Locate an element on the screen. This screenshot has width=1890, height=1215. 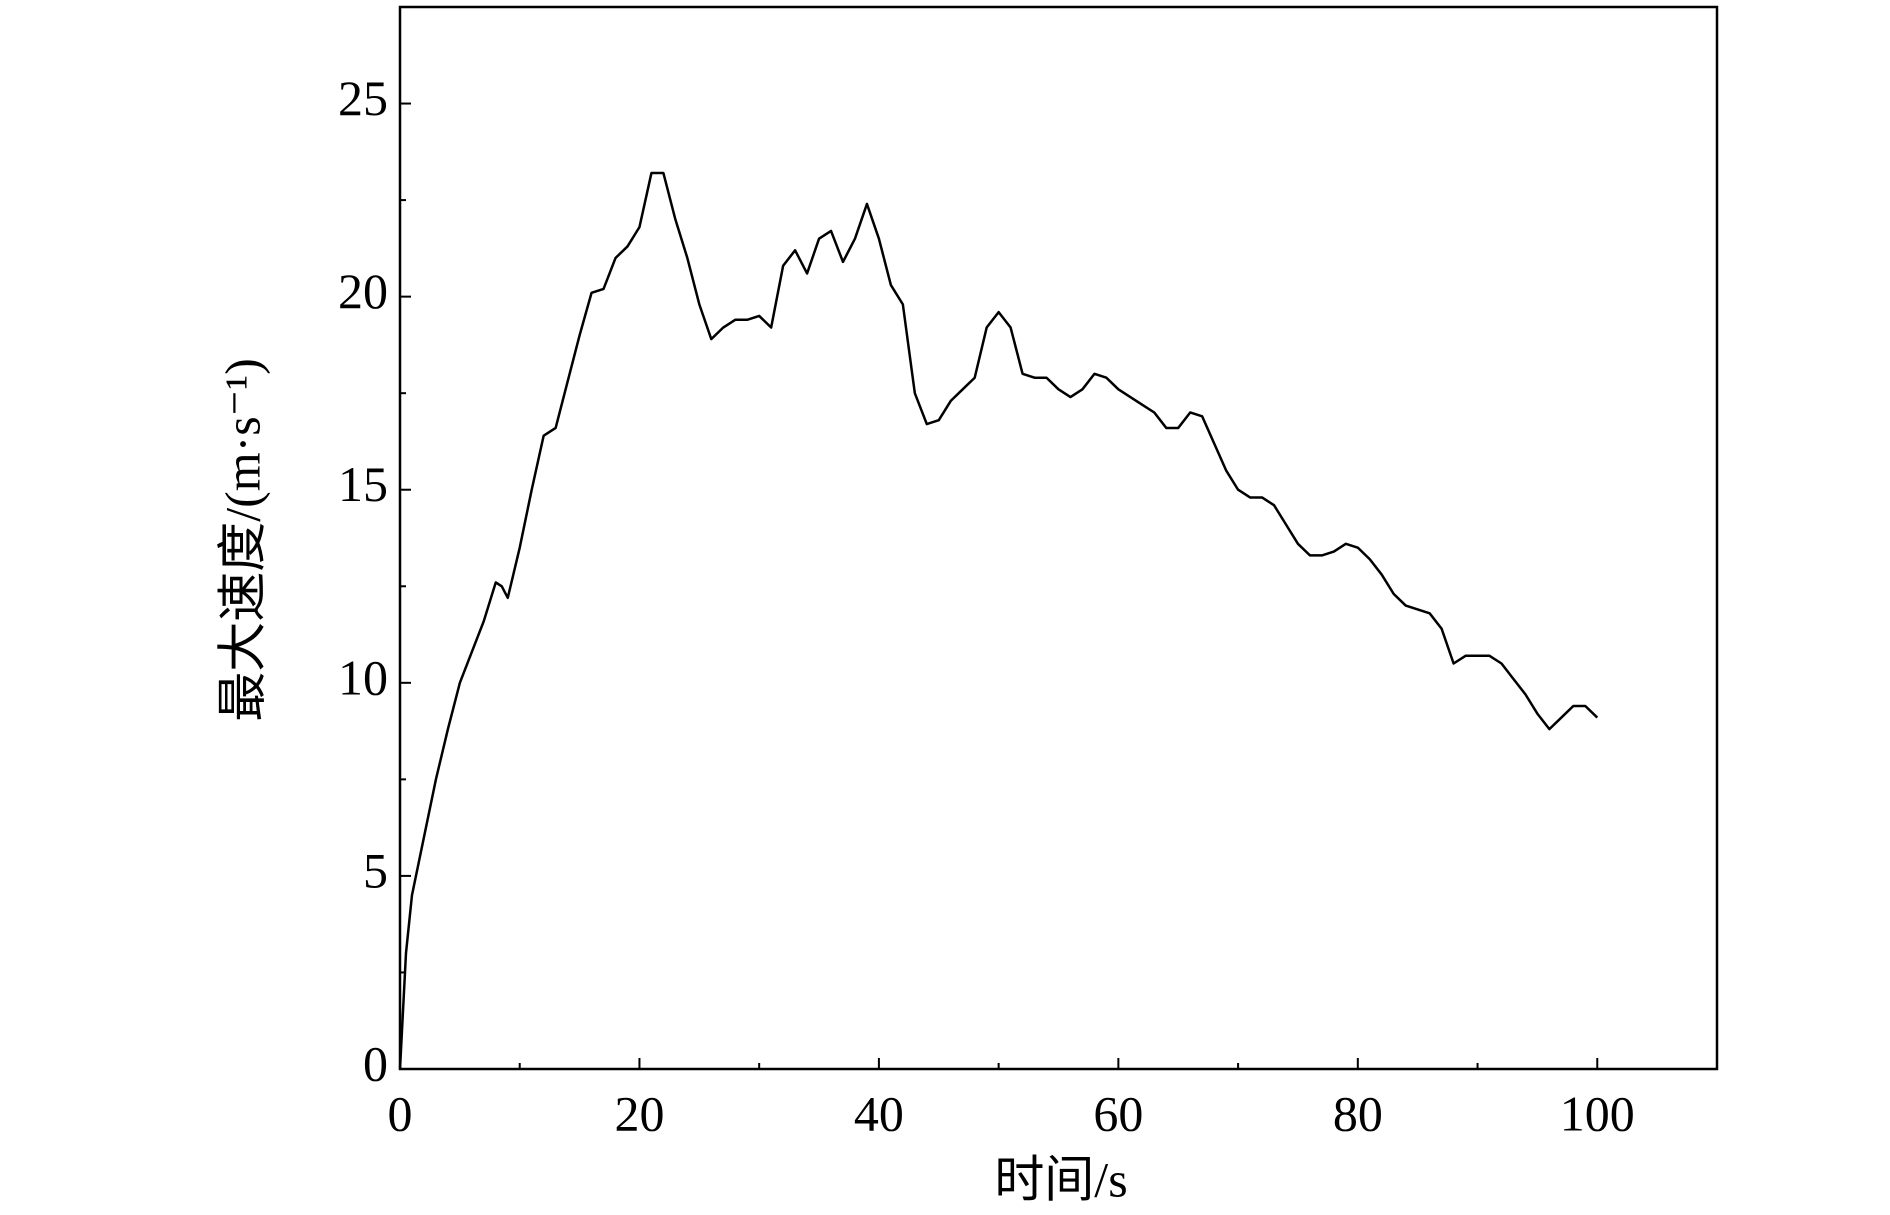
y-tick-label: 20 is located at coordinates (363, 291).